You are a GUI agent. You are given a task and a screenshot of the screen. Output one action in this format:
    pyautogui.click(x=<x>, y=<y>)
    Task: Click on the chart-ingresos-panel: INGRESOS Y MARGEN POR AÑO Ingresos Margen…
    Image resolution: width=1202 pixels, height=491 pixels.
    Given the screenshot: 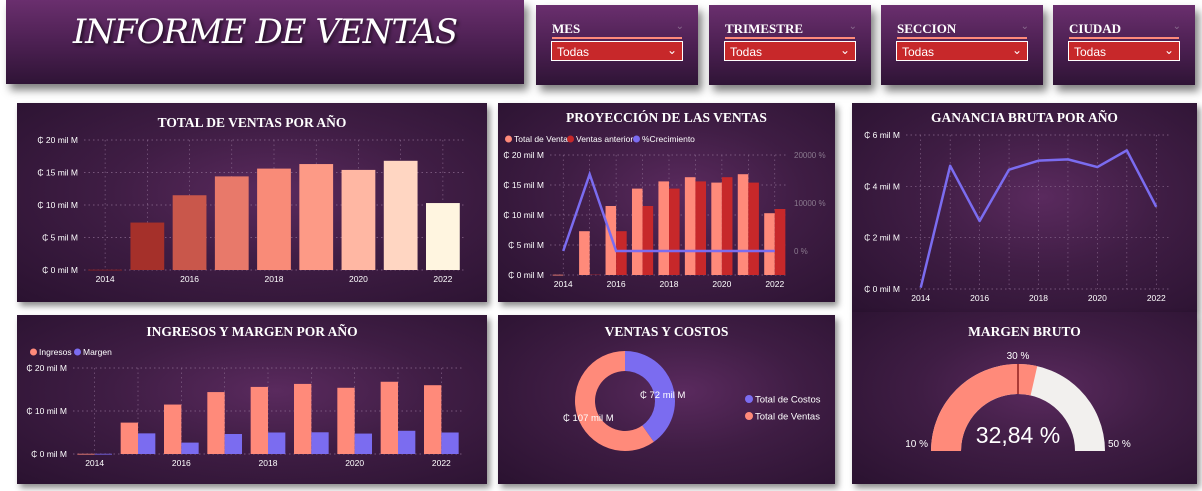 What is the action you would take?
    pyautogui.click(x=252, y=399)
    